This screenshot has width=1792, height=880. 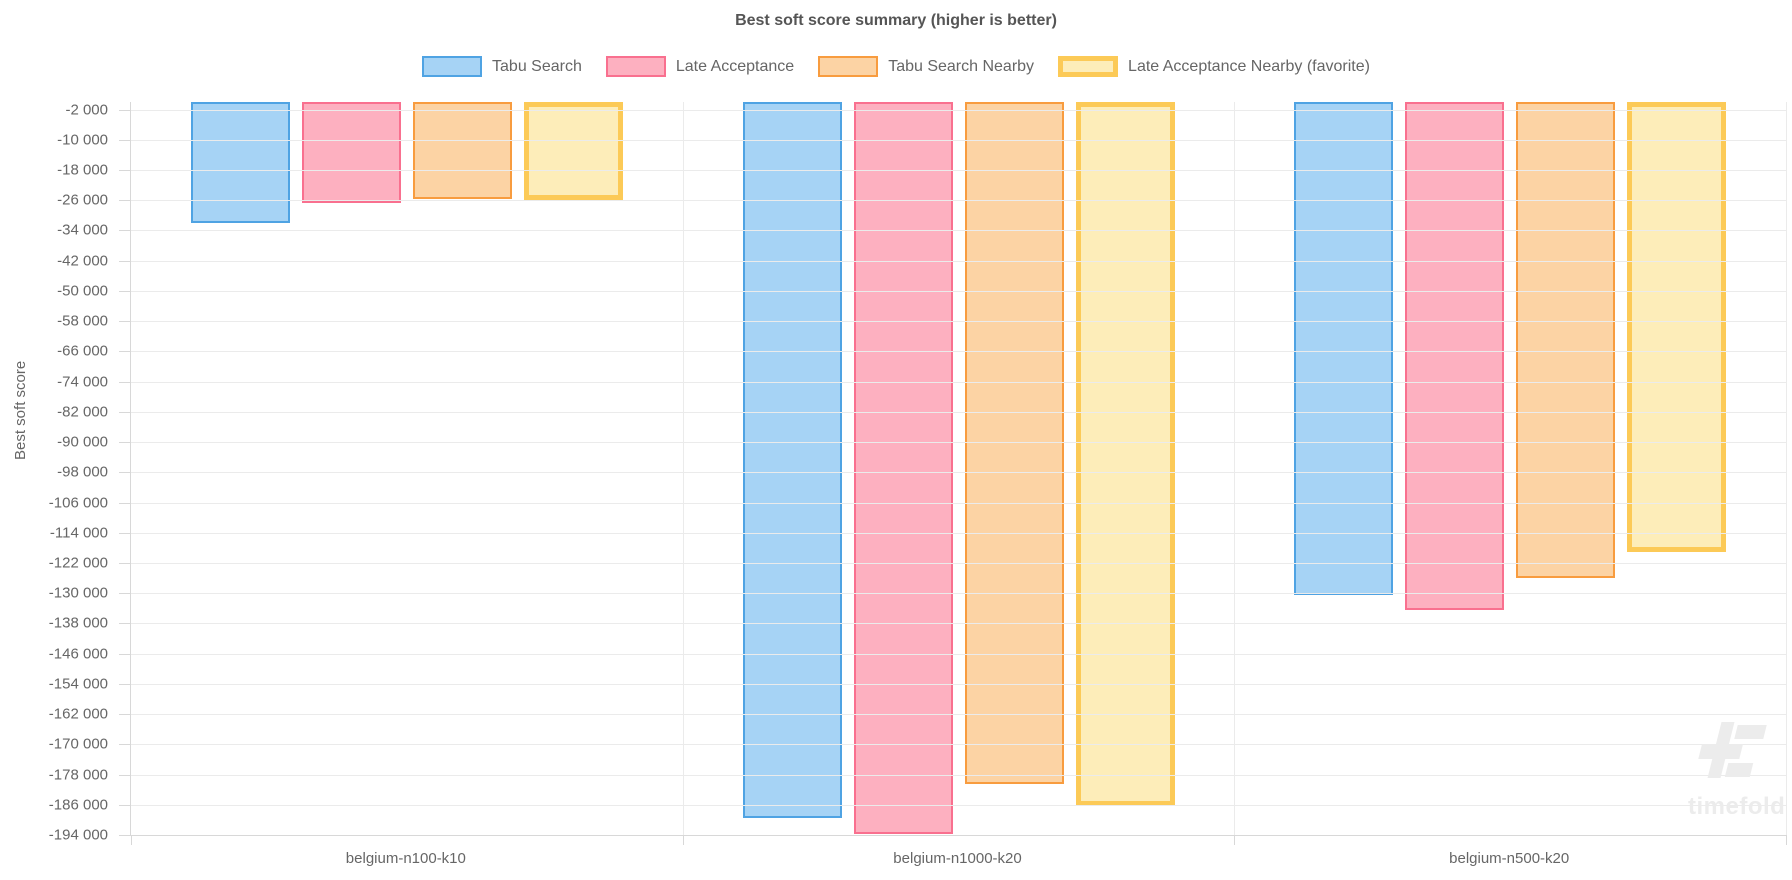 I want to click on bar-late-acceptance-nearby-favorite-belgium-n500-k20, so click(x=1677, y=327).